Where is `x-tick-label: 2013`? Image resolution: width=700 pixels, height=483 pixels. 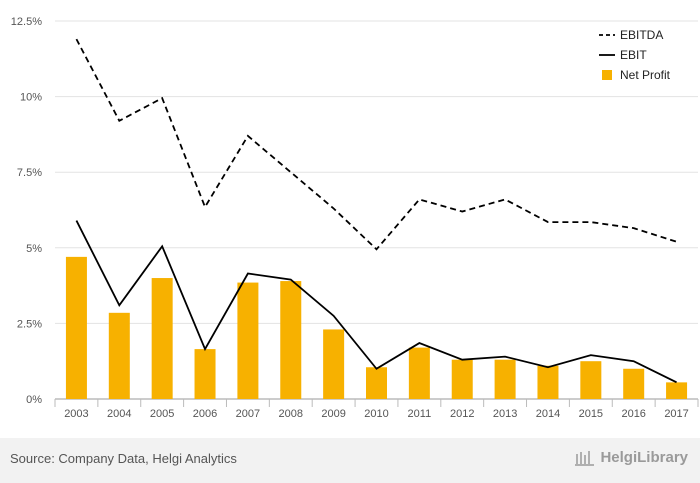
x-tick-label: 2013 is located at coordinates (505, 414).